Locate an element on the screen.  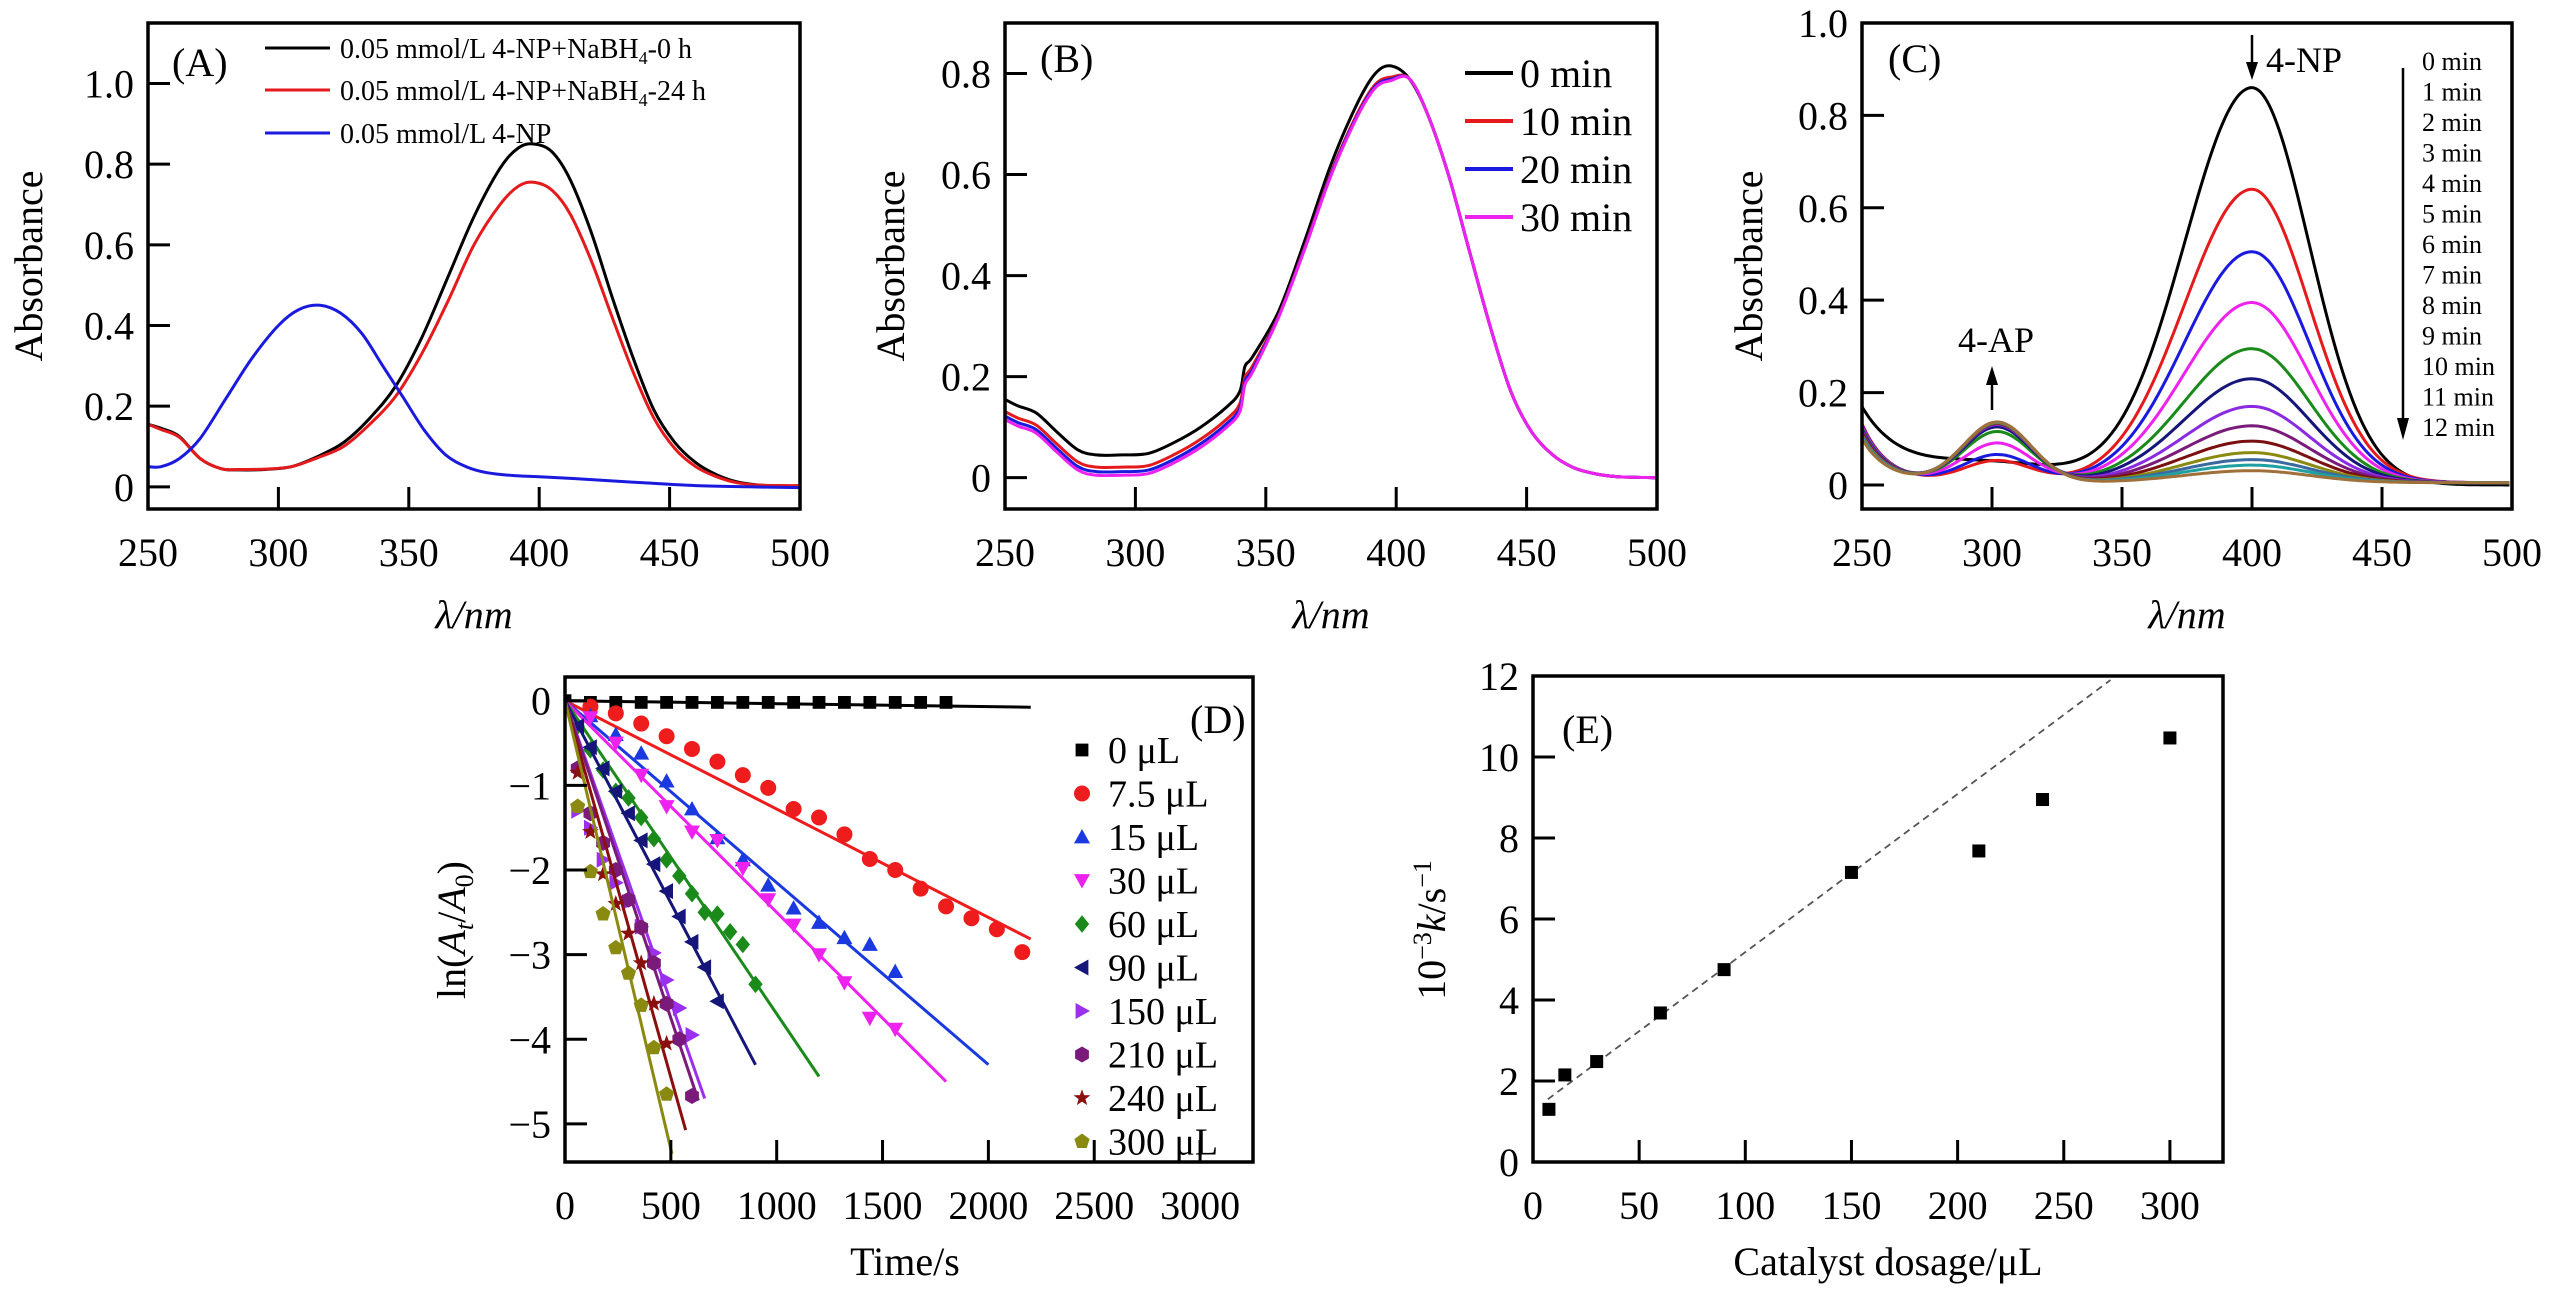
panel-d-xtick-label: 0 is located at coordinates (565, 1205).